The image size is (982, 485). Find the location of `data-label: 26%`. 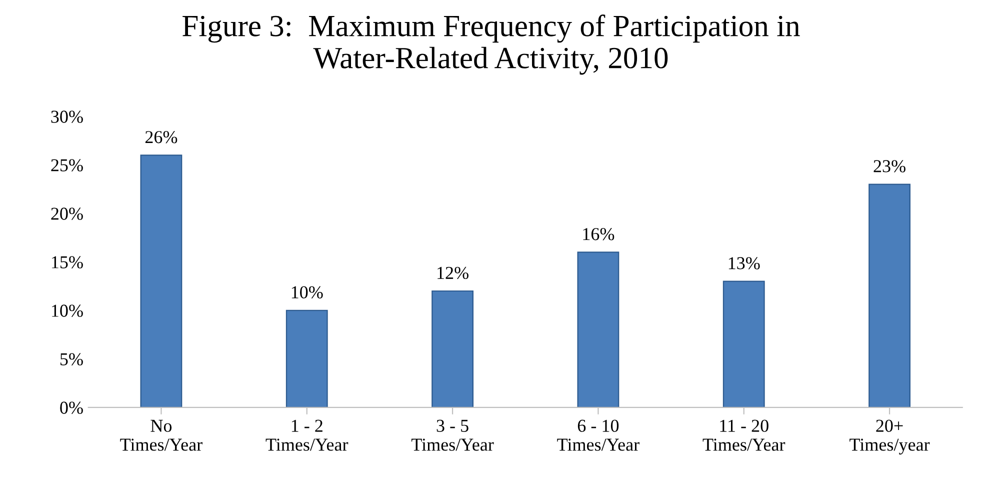

data-label: 26% is located at coordinates (161, 137).